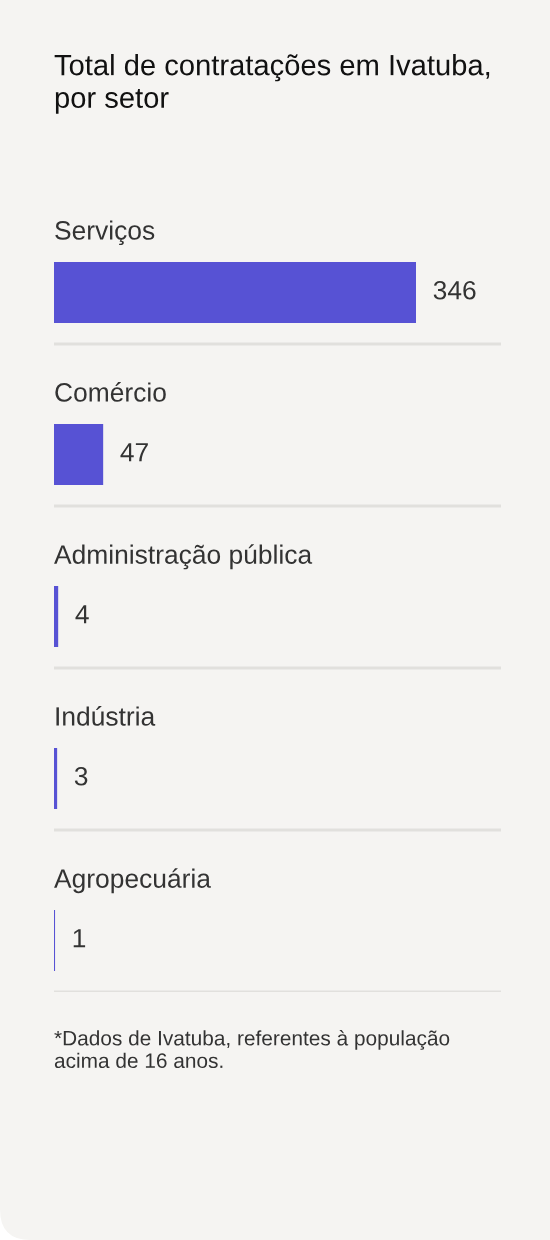 This screenshot has height=1240, width=550. Describe the element at coordinates (106, 716) in the screenshot. I see `y-tick-label: Indústria` at that location.